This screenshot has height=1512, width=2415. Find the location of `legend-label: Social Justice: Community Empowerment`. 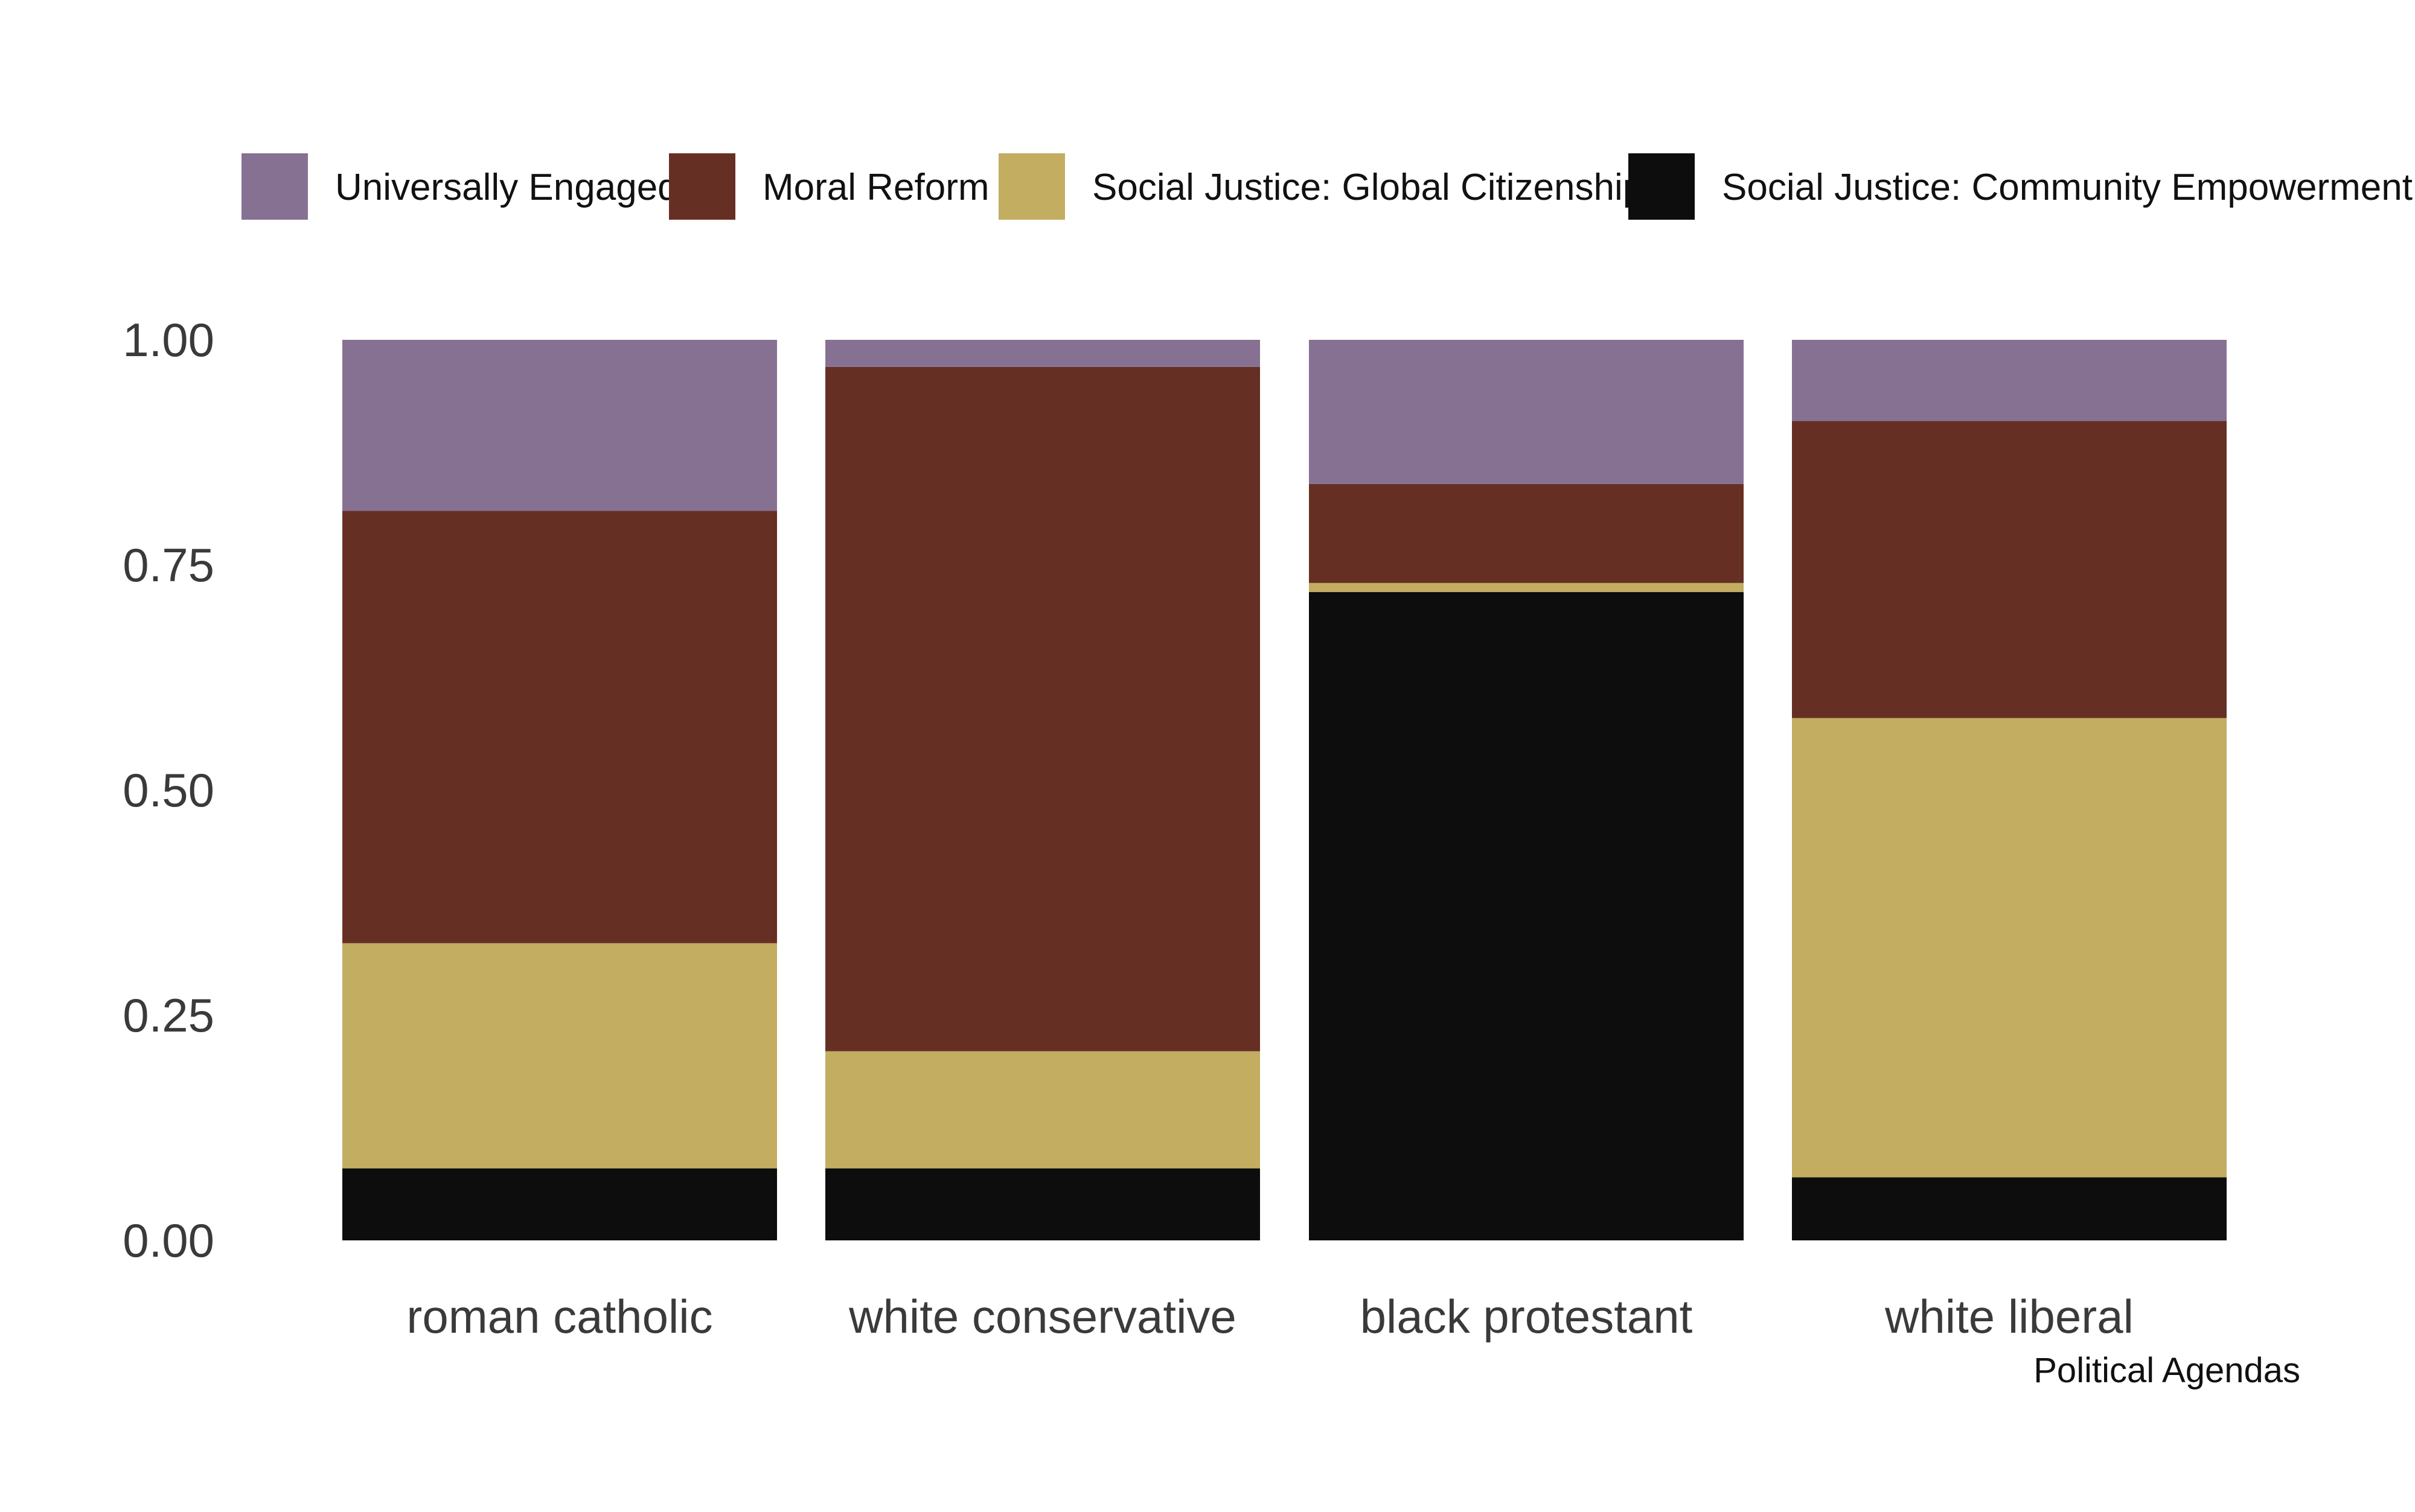

legend-label: Social Justice: Community Empowerment is located at coordinates (2067, 187).